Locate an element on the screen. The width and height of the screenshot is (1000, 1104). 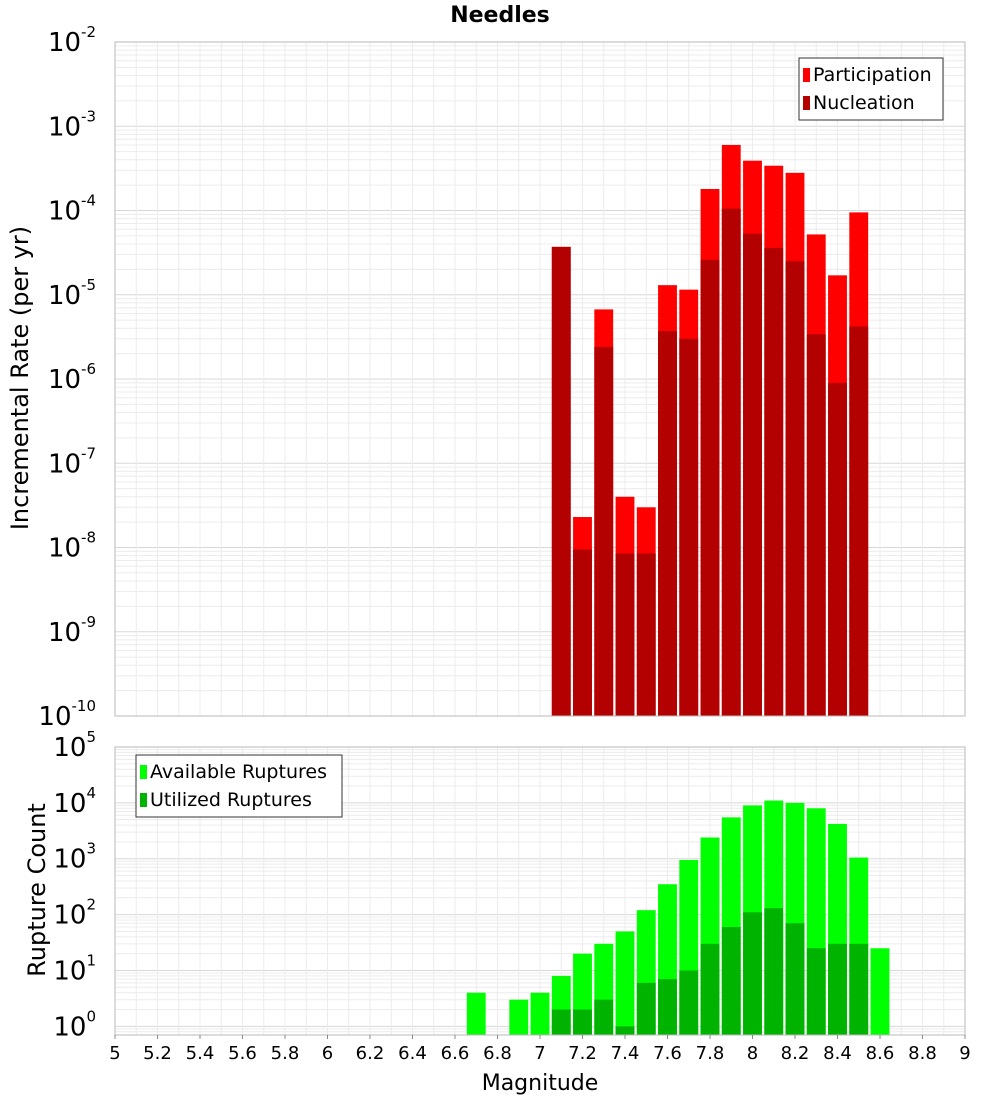
y-tick-label: 10³ is located at coordinates (74, 857).